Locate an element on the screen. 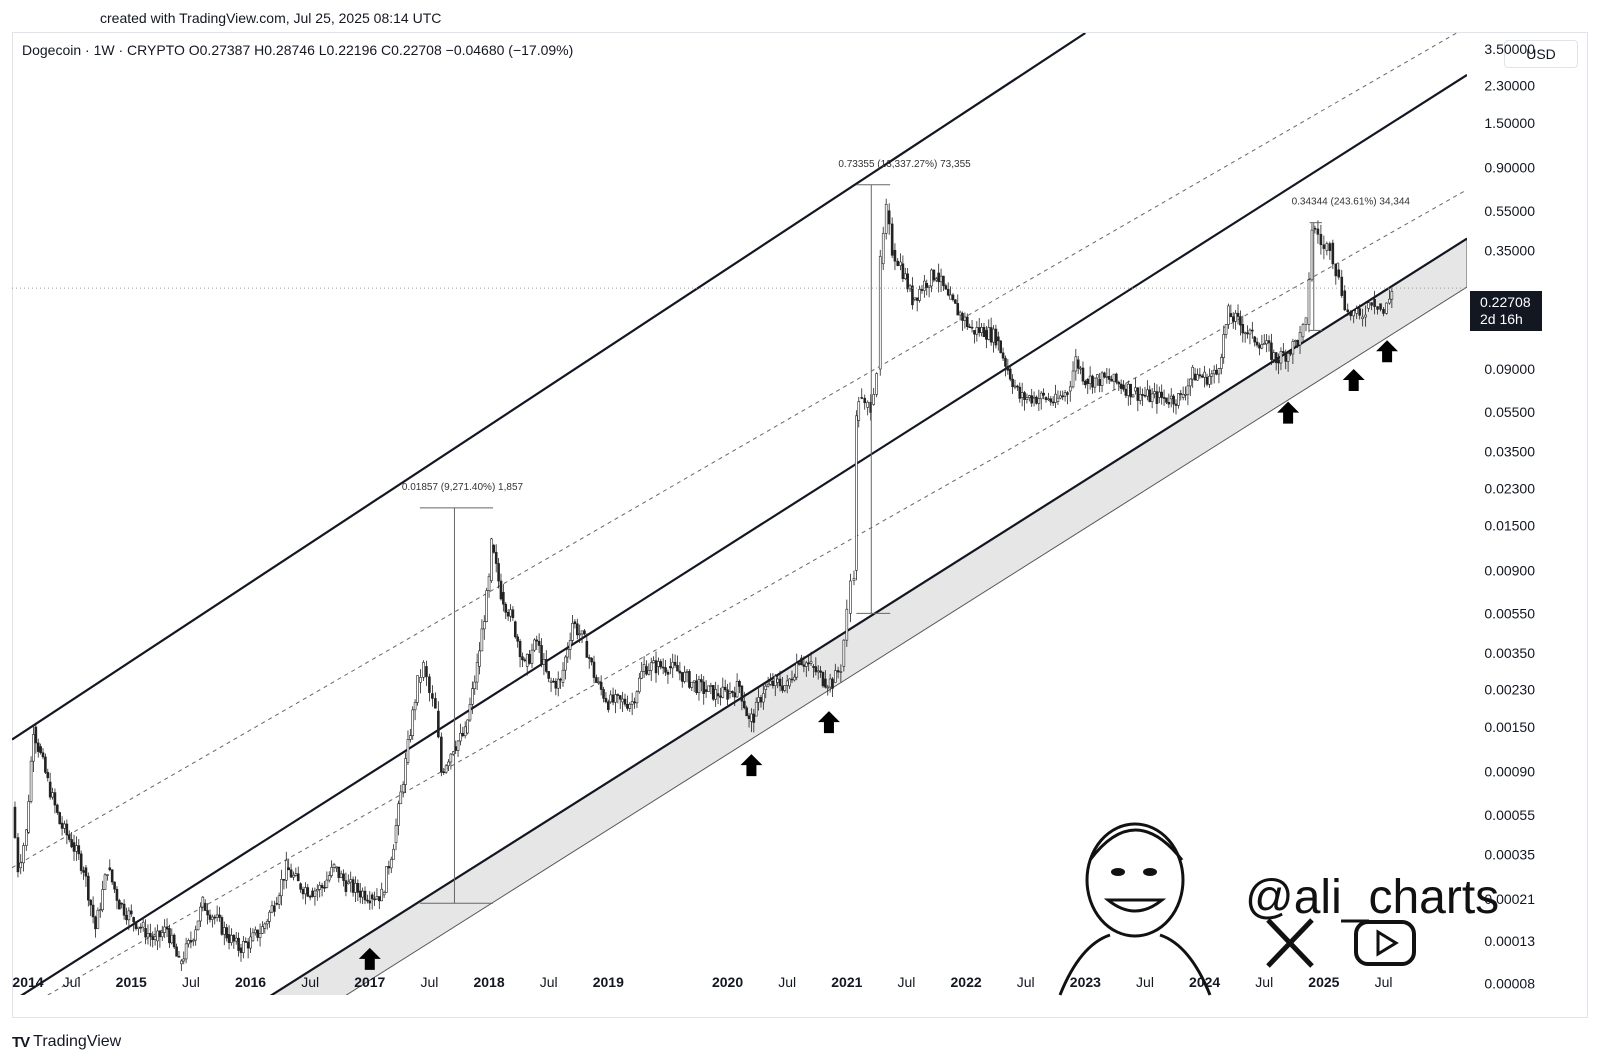 Image resolution: width=1600 pixels, height=1059 pixels. measurement-label: 0.01857 (9,271.40%) 1,857 is located at coordinates (463, 487).